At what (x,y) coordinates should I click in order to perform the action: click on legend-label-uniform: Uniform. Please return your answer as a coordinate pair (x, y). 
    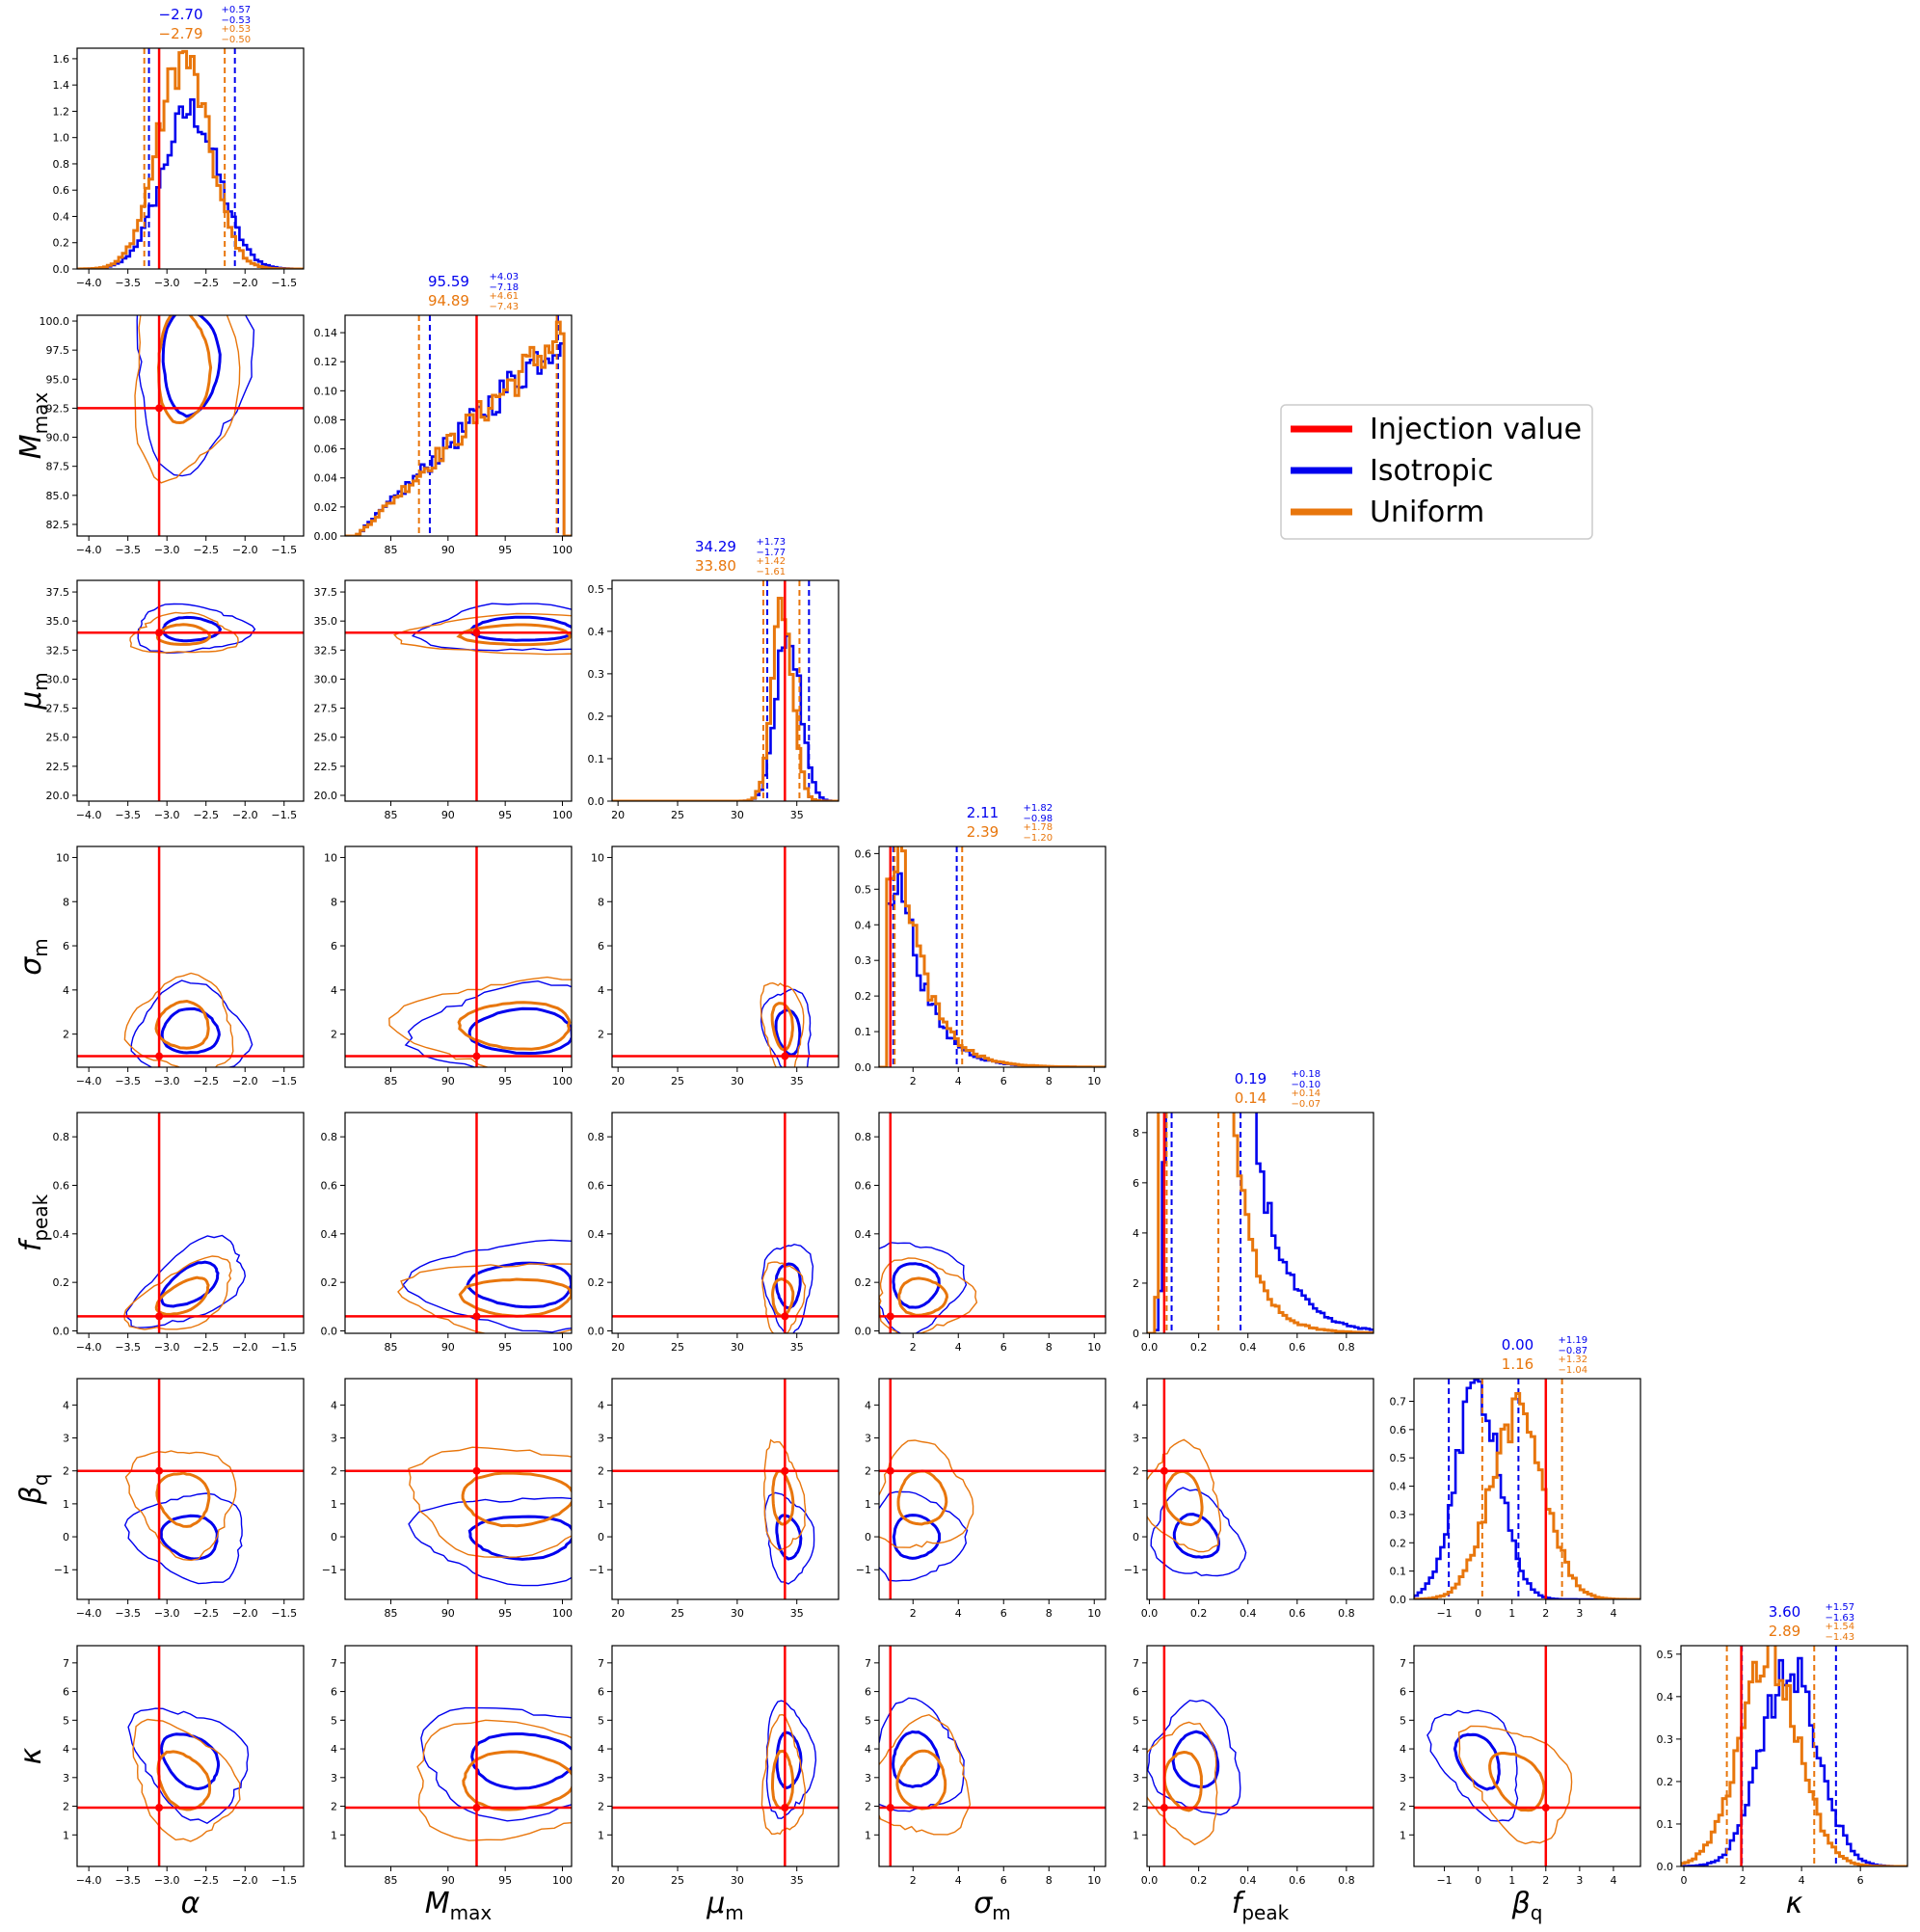
    Looking at the image, I should click on (1427, 512).